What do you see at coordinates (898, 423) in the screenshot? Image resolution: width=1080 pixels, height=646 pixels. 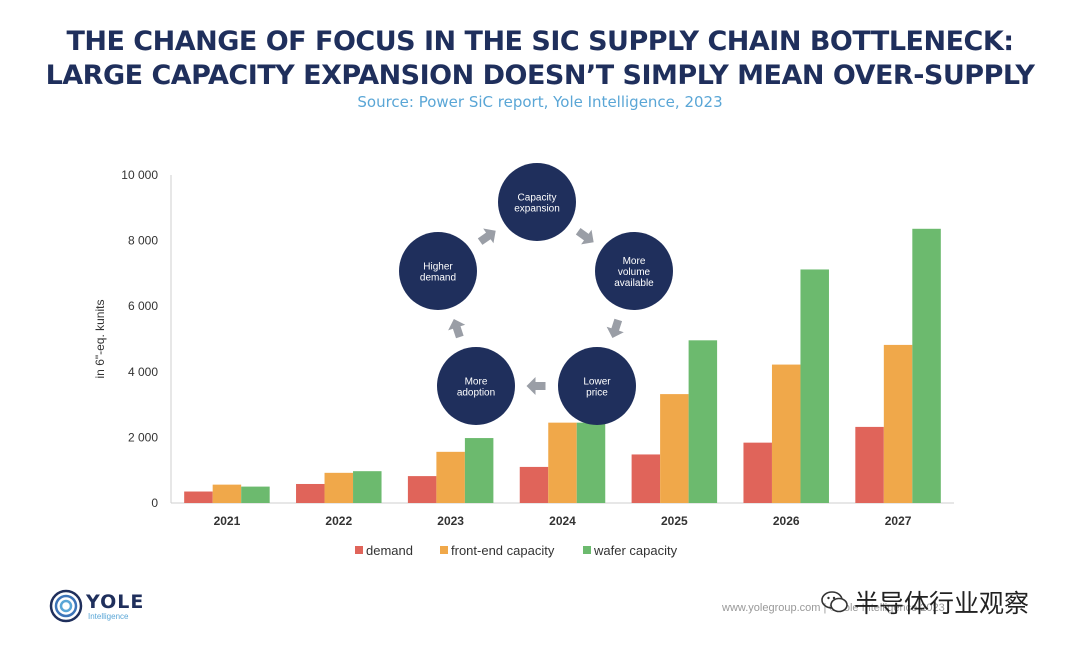 I see `bar-front-end-capacity-2027` at bounding box center [898, 423].